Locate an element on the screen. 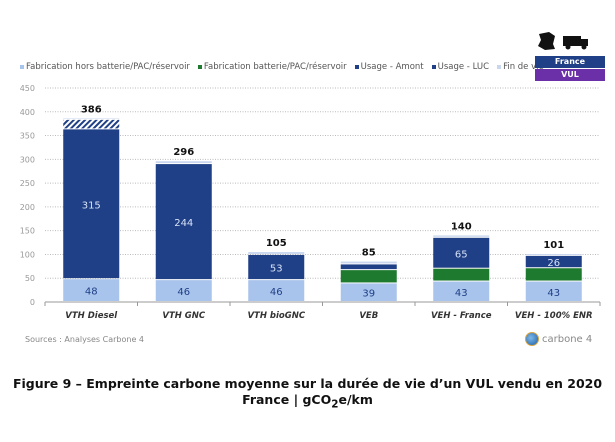 The height and width of the screenshot is (442, 615). category-label: VTH Diesel is located at coordinates (91, 316).